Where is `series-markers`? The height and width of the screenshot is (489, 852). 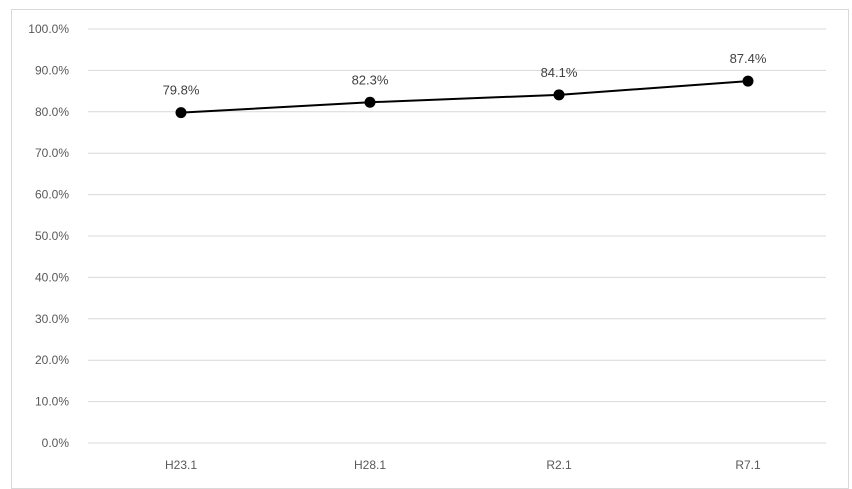
series-markers is located at coordinates (464, 97).